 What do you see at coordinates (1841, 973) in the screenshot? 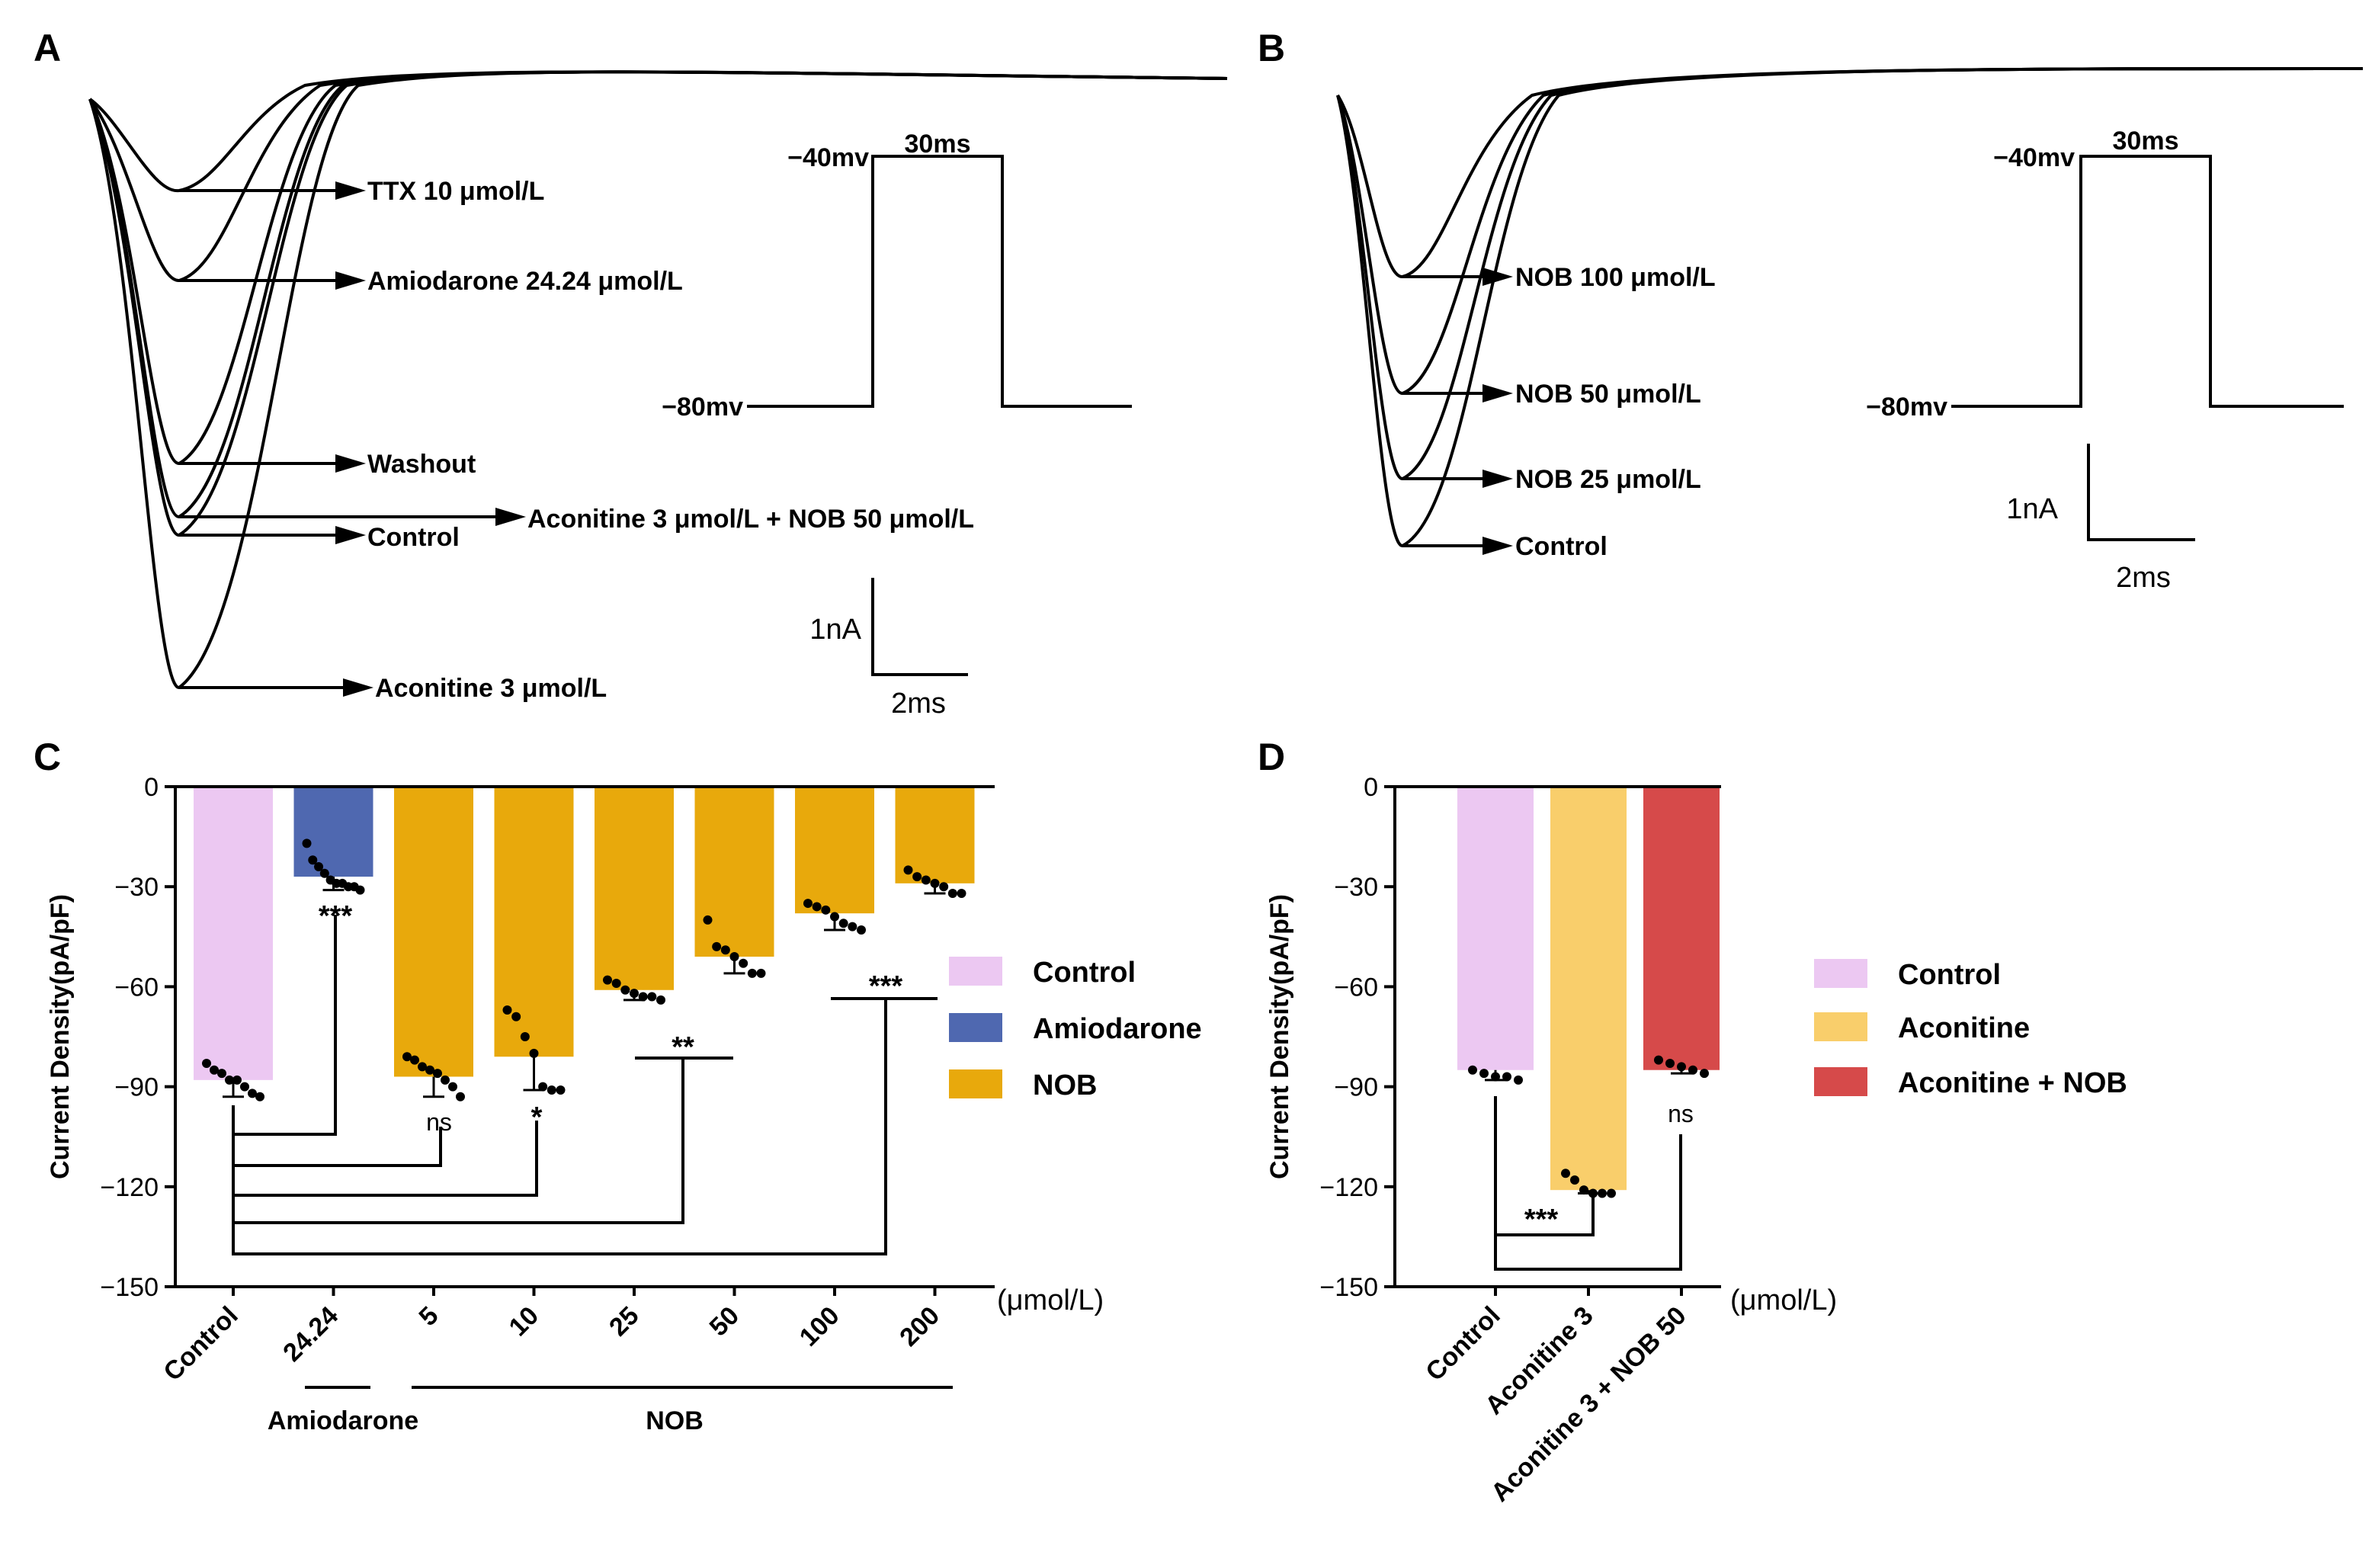
I see `legend-d-swatch-control` at bounding box center [1841, 973].